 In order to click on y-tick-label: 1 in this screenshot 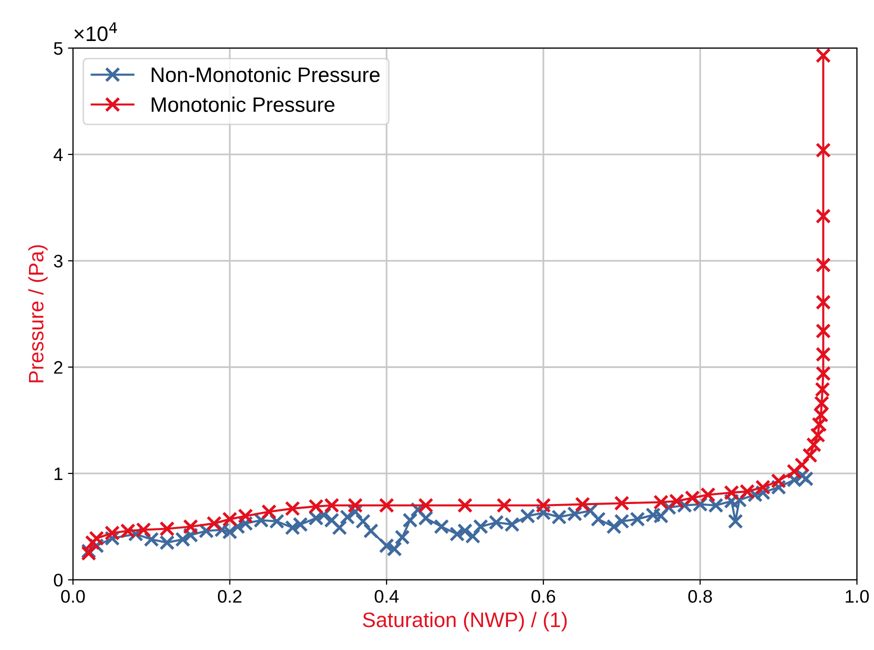, I will do `click(58, 474)`.